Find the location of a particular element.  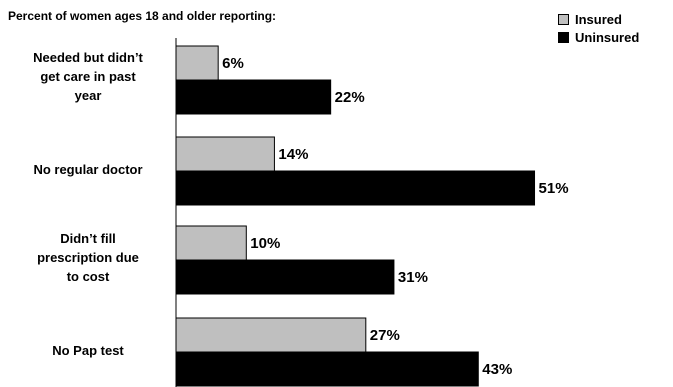

legend-label-uninsured: Uninsured is located at coordinates (607, 37).